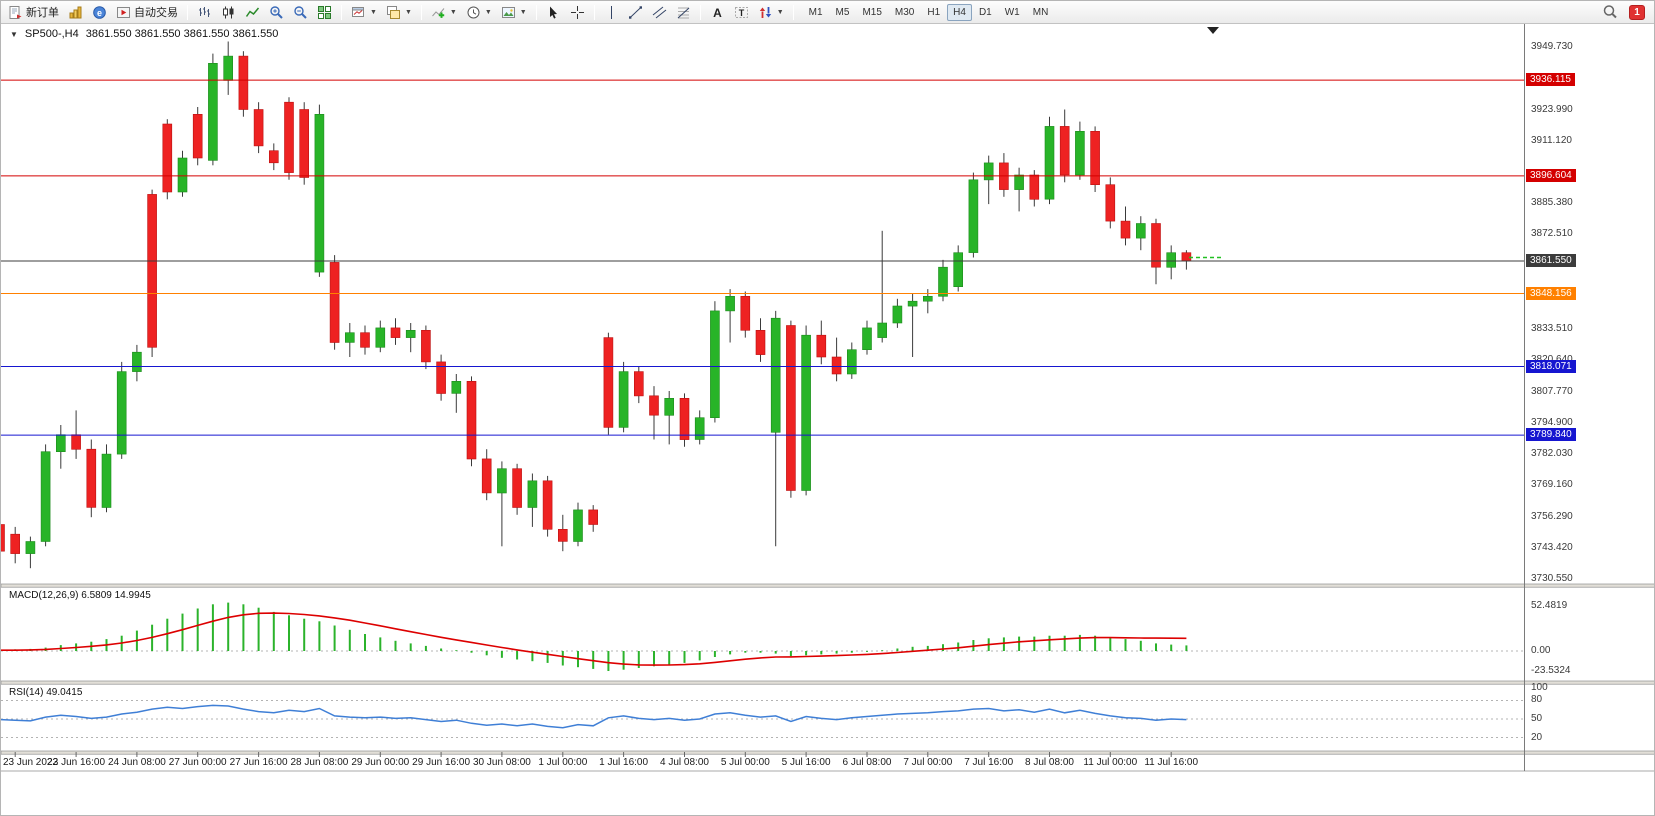 The width and height of the screenshot is (1655, 816). I want to click on timeframe-group: M1 M5 M15 M30 H1 H4 D1 W1 MN, so click(929, 12).